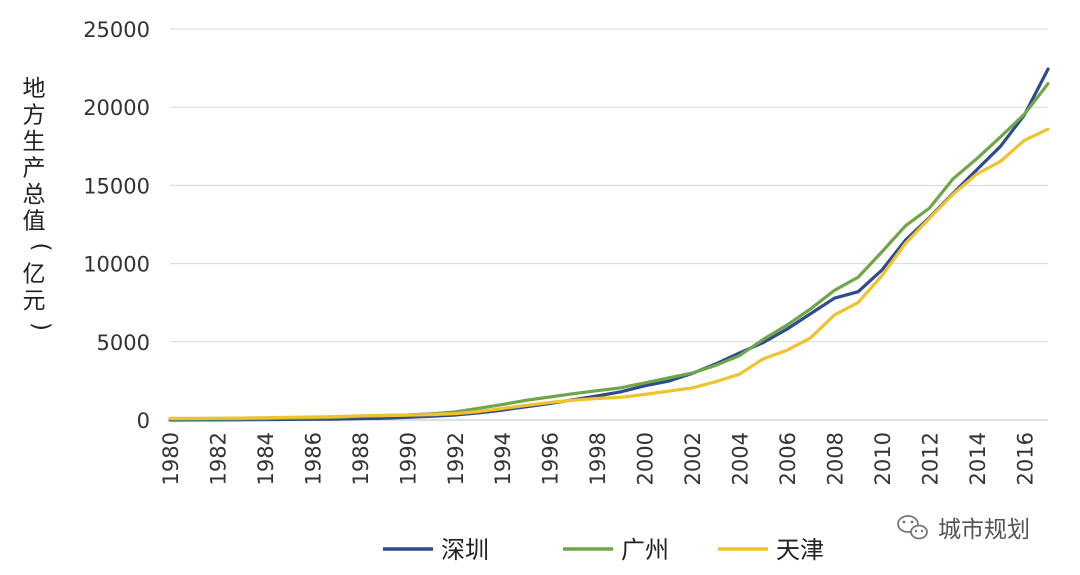 Image resolution: width=1080 pixels, height=575 pixels. I want to click on y-tick-label: 25000, so click(116, 30).